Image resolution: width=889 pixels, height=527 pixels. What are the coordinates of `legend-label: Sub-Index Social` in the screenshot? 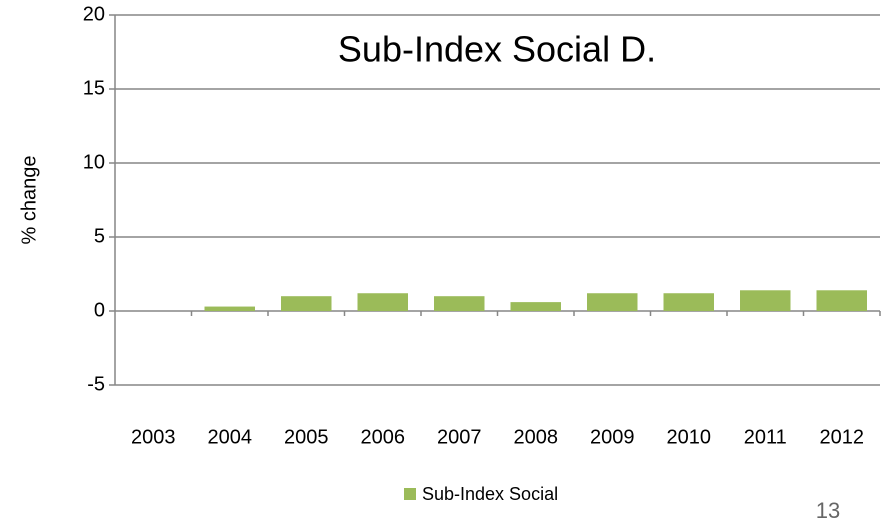 It's located at (490, 494).